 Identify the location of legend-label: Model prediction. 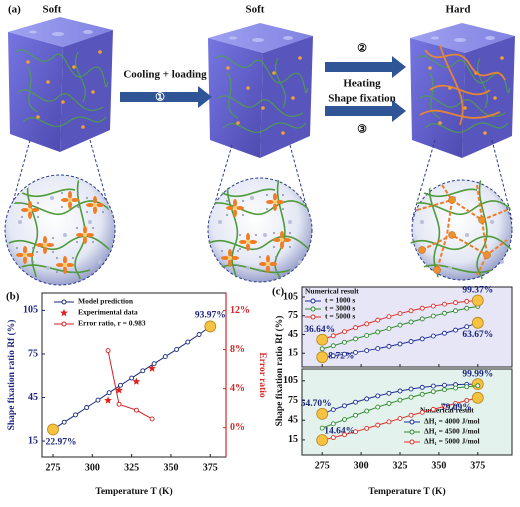
(106, 301).